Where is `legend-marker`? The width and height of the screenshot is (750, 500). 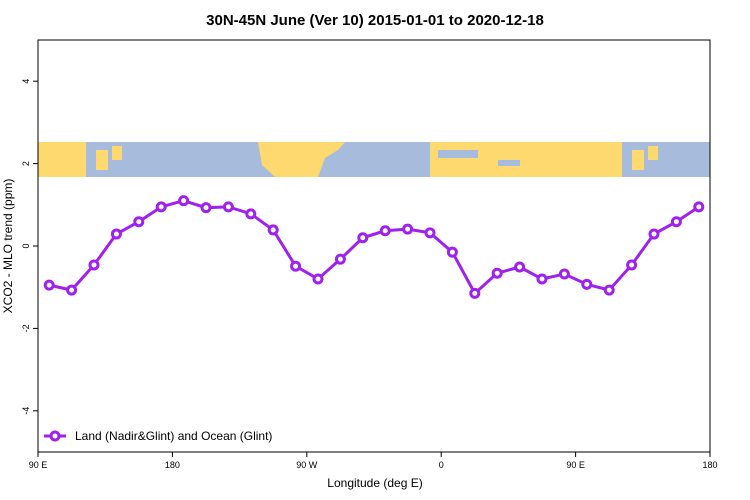 legend-marker is located at coordinates (55, 436).